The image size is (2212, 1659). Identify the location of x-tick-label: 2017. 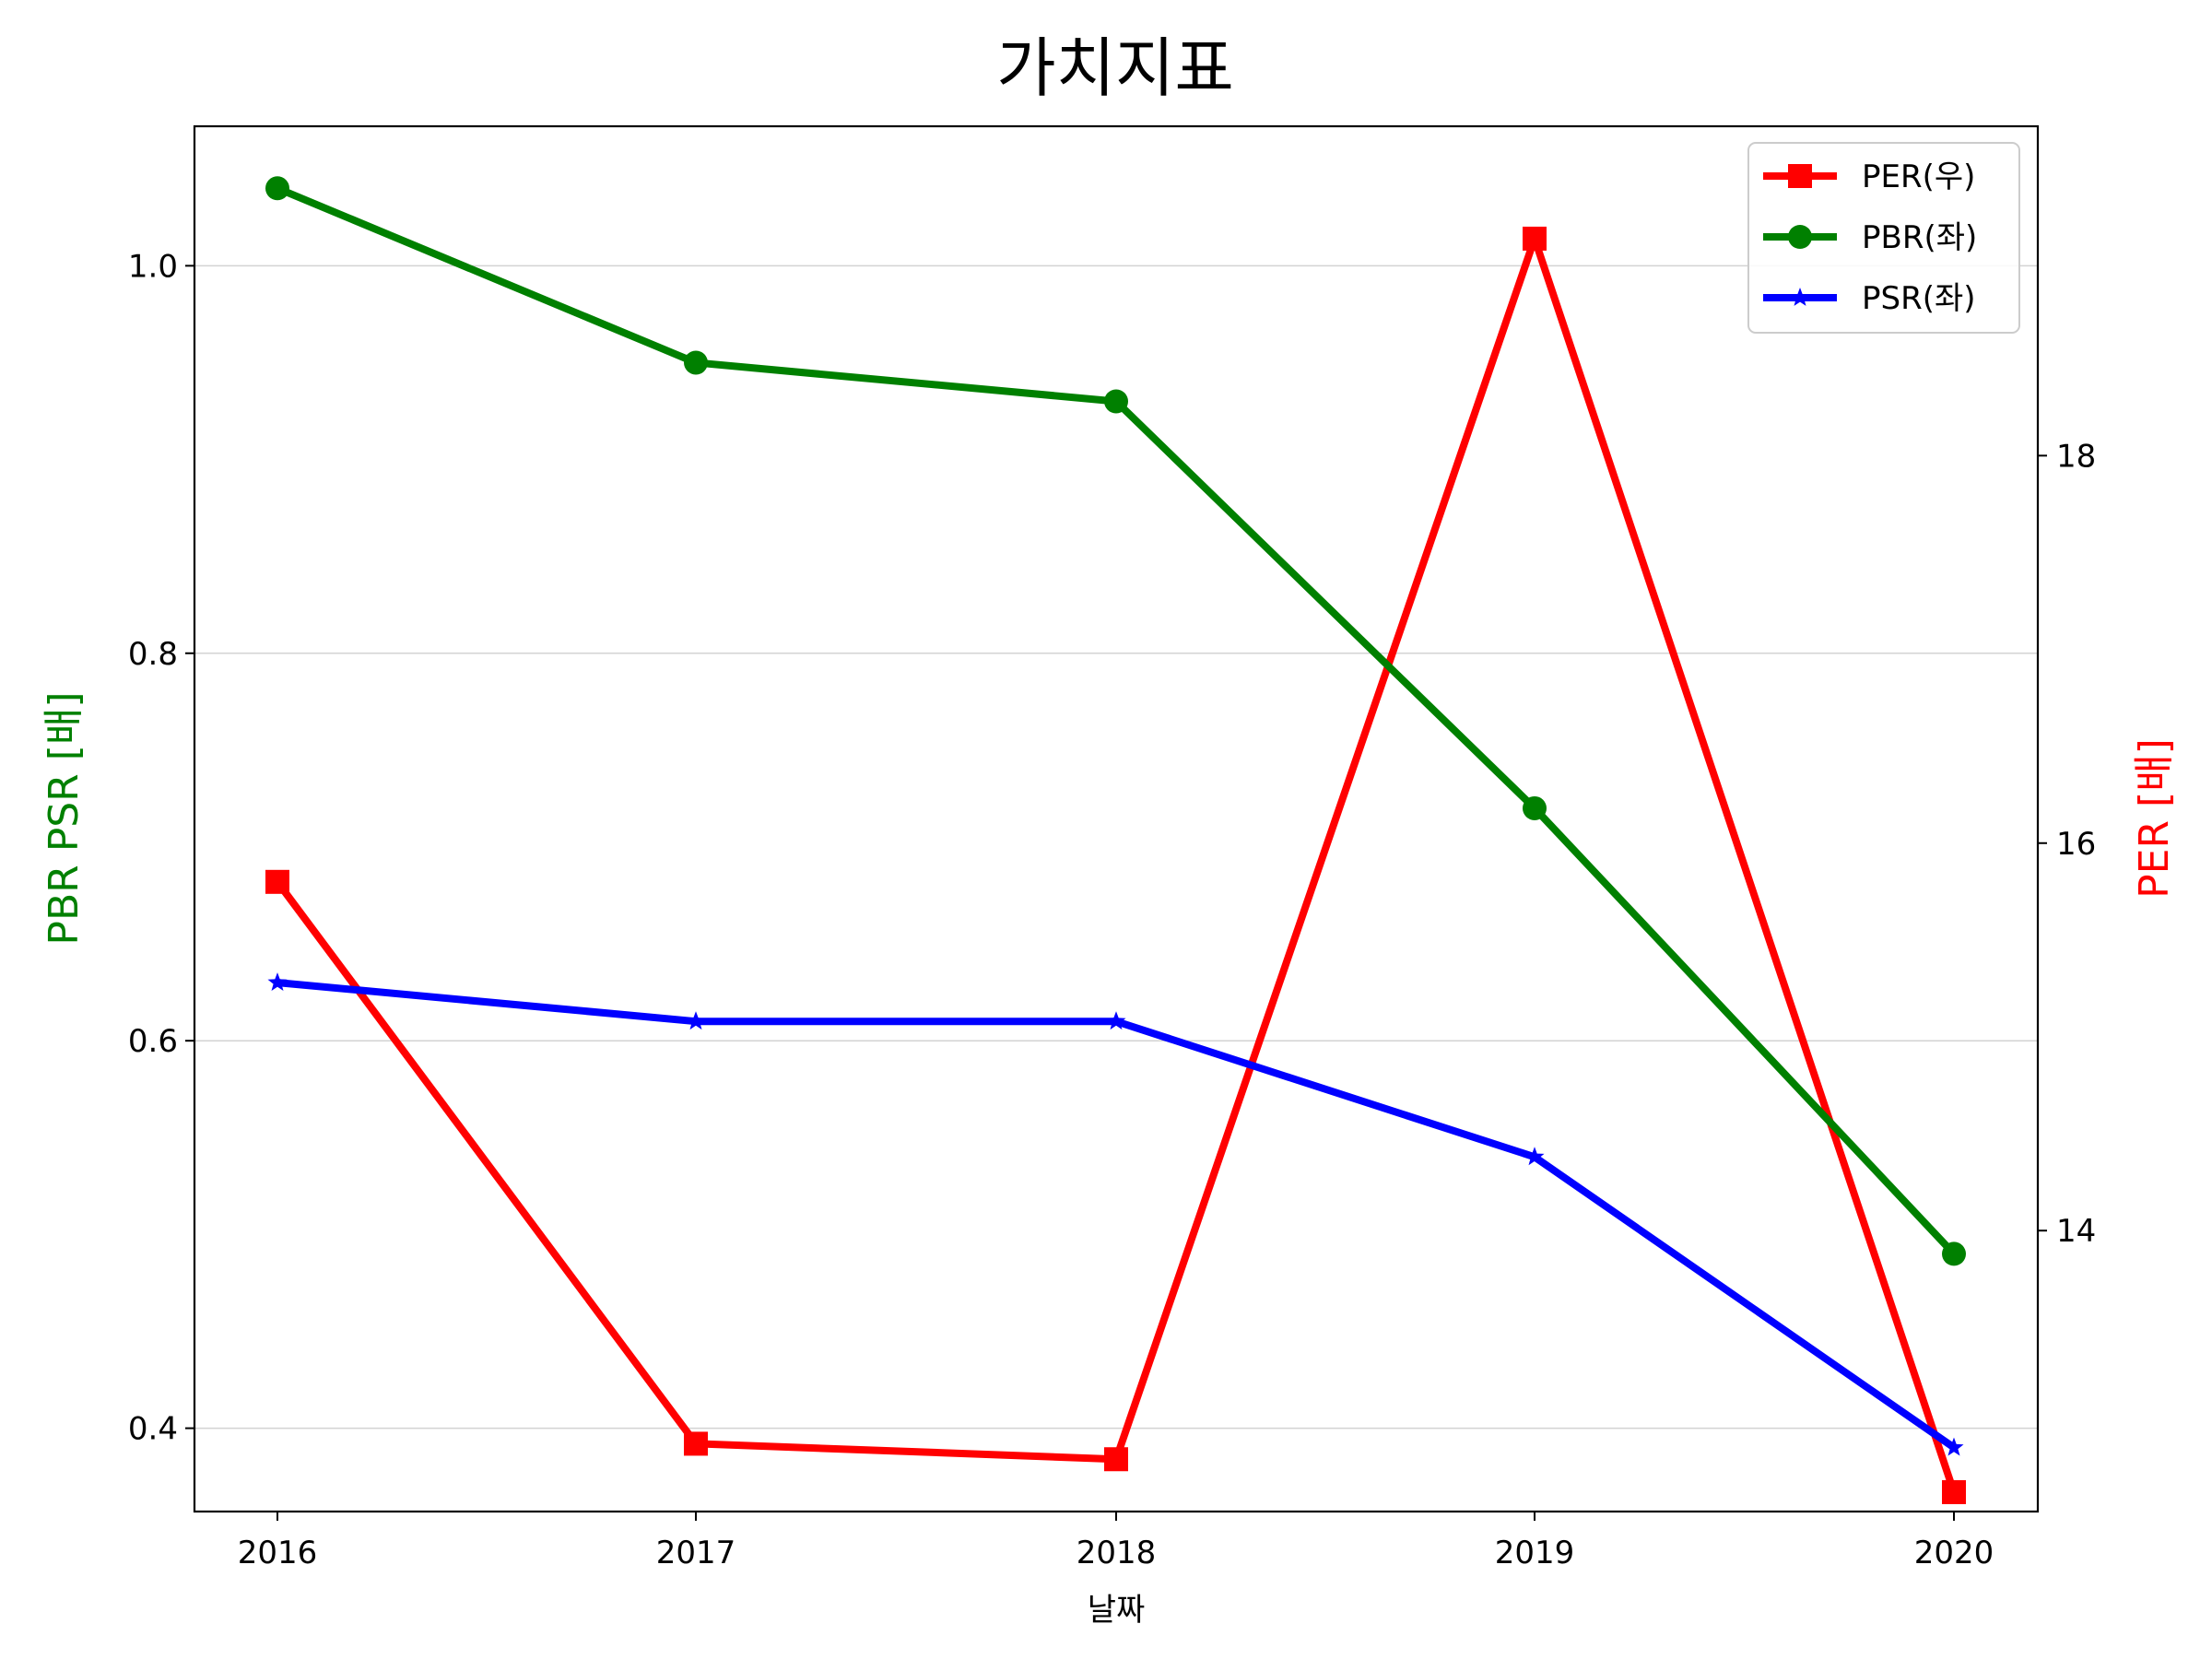
(696, 1553).